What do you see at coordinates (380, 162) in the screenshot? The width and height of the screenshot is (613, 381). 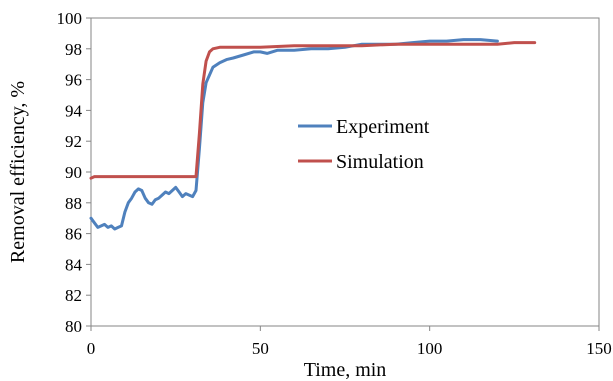 I see `legend-label-simulation: Simulation` at bounding box center [380, 162].